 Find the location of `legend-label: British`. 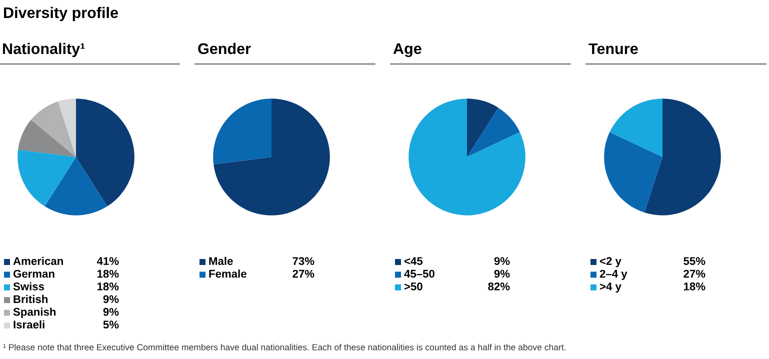

legend-label: British is located at coordinates (31, 299).